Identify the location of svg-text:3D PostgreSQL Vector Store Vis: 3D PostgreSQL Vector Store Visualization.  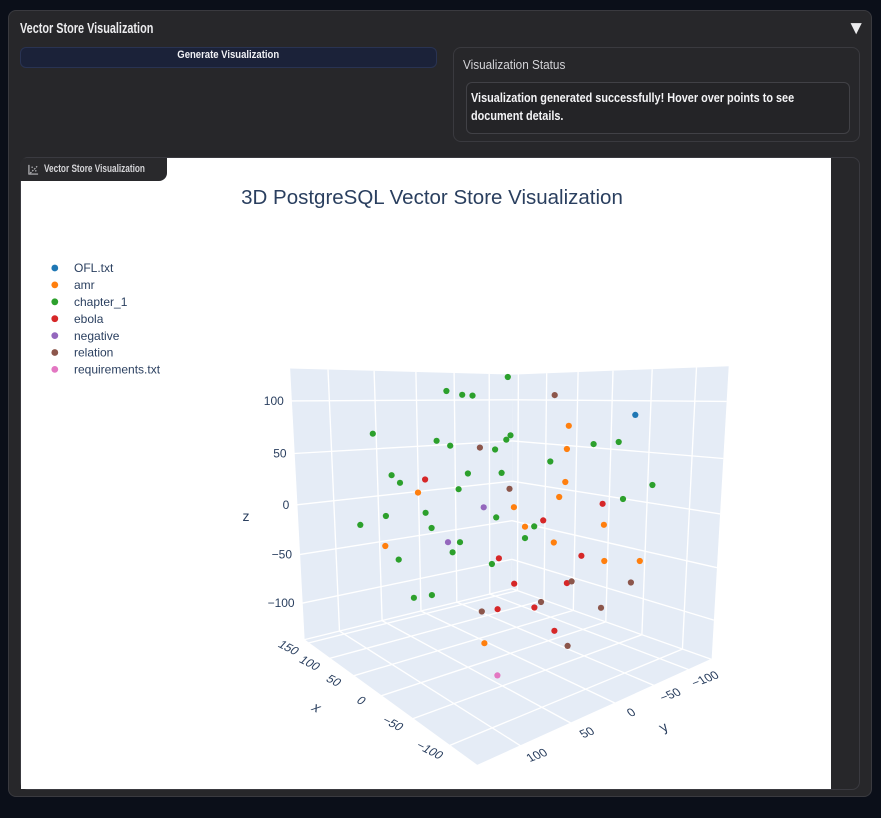
(432, 197).